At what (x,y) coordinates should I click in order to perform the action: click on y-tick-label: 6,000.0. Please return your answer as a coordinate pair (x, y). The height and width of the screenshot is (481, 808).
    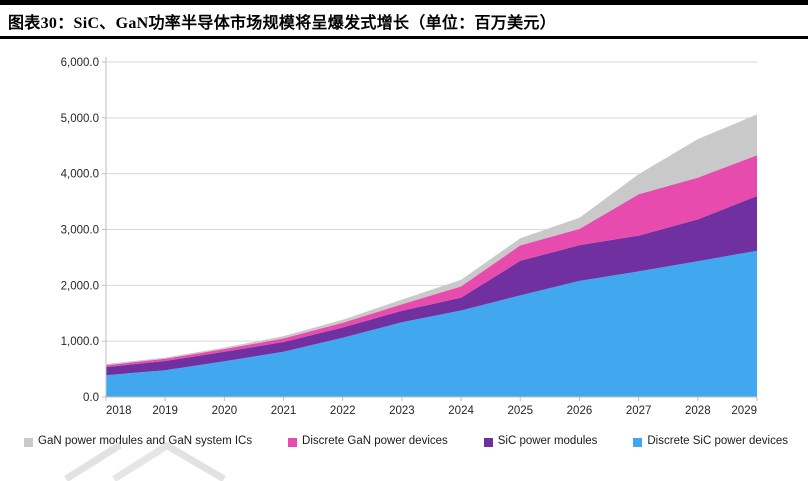
    Looking at the image, I should click on (80, 63).